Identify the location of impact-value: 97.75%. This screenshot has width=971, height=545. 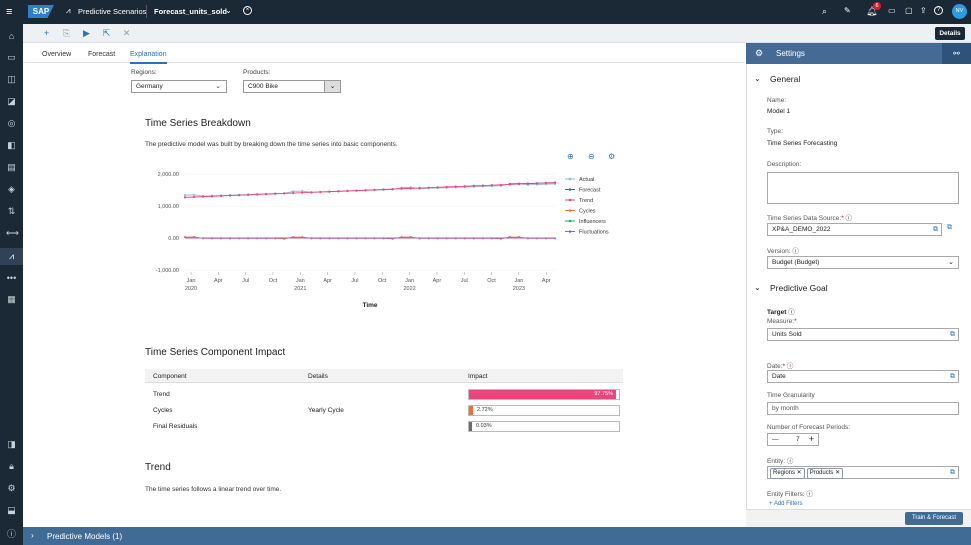
(603, 394).